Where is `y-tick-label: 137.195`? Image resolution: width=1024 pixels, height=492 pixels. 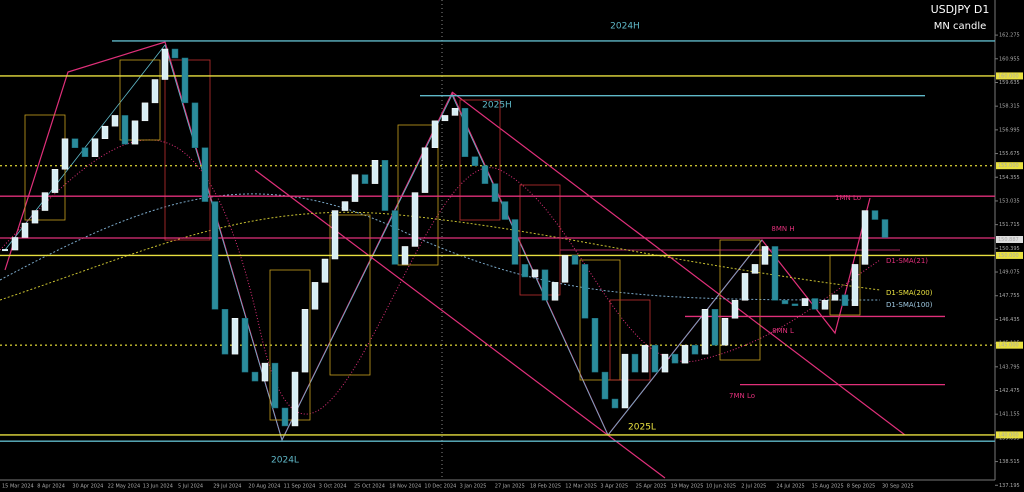 y-tick-label: 137.195 is located at coordinates (1009, 486).